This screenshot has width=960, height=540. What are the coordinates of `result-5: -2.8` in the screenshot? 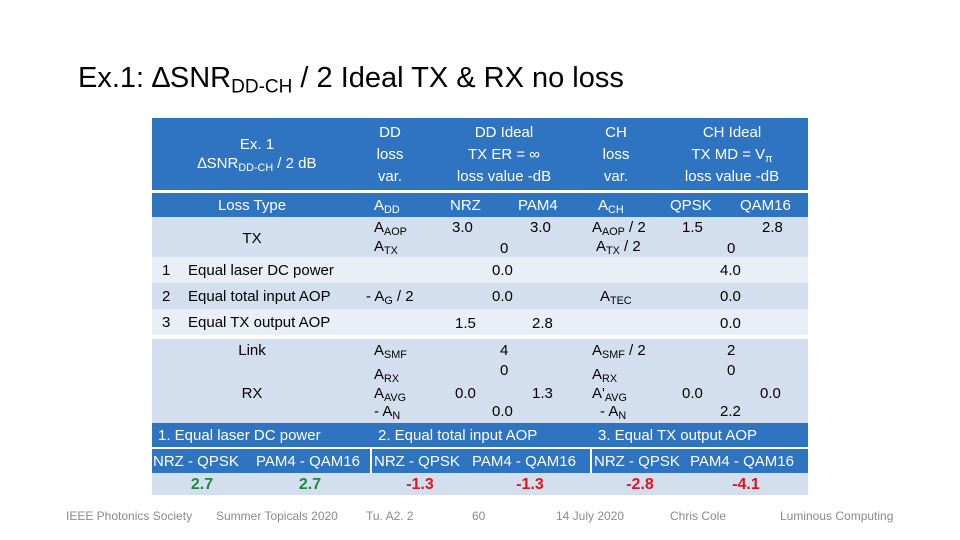 It's located at (640, 484).